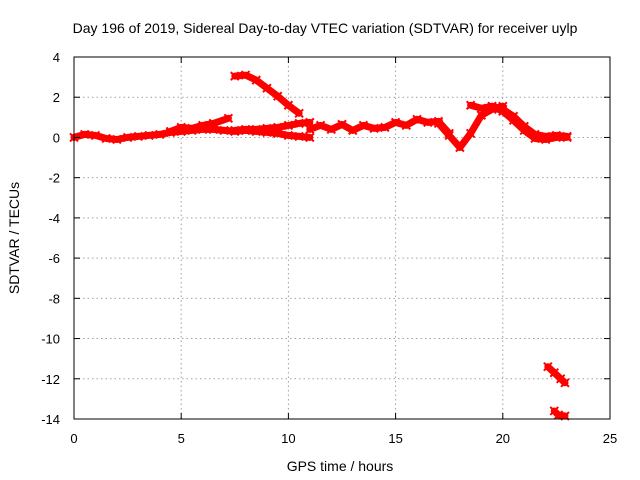  Describe the element at coordinates (181, 438) in the screenshot. I see `x-tick-label: 5` at that location.